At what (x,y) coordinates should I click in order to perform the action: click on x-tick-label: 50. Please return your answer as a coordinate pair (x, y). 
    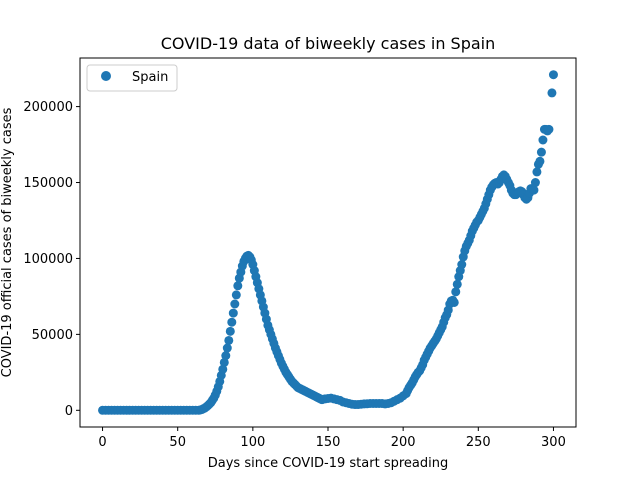
    Looking at the image, I should click on (177, 442).